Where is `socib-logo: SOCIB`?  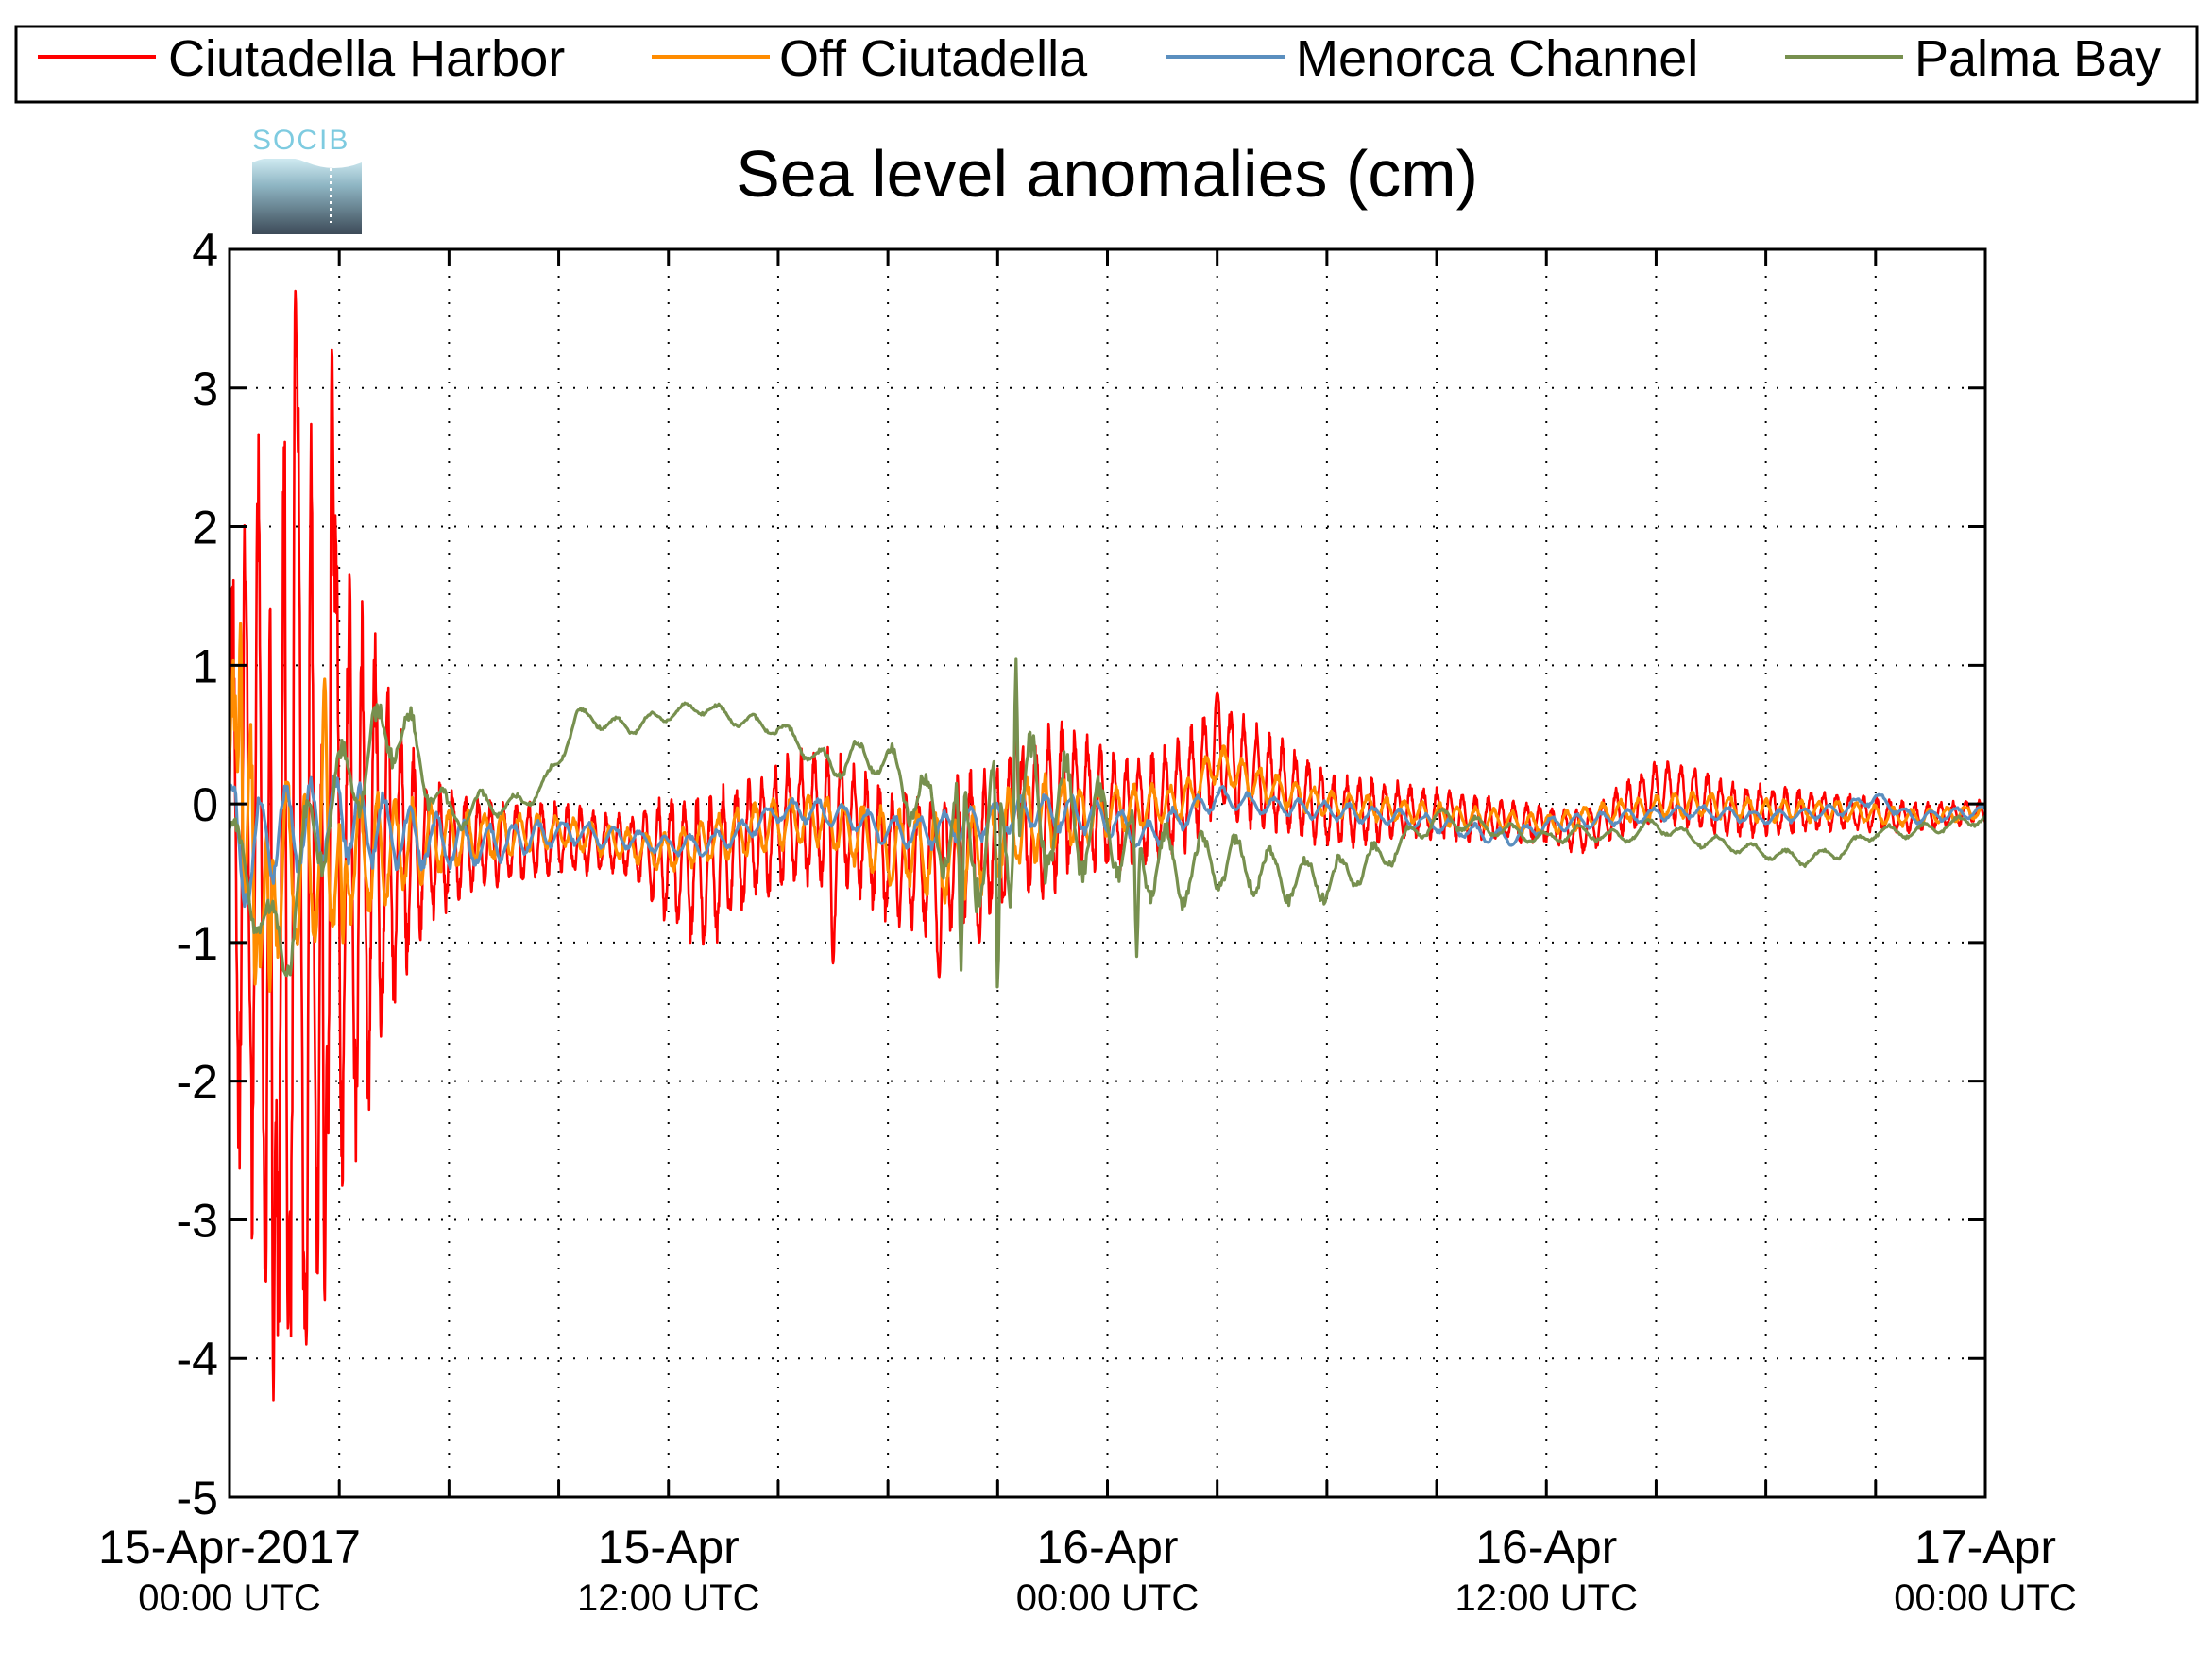 socib-logo: SOCIB is located at coordinates (307, 180).